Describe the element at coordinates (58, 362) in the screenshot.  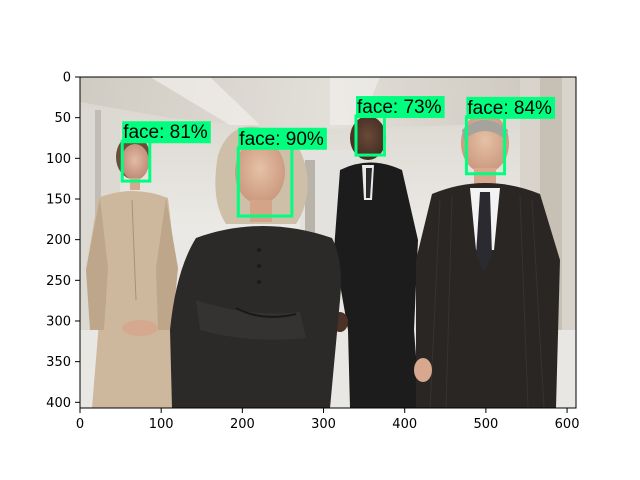
I see `y-tick-label: 350` at that location.